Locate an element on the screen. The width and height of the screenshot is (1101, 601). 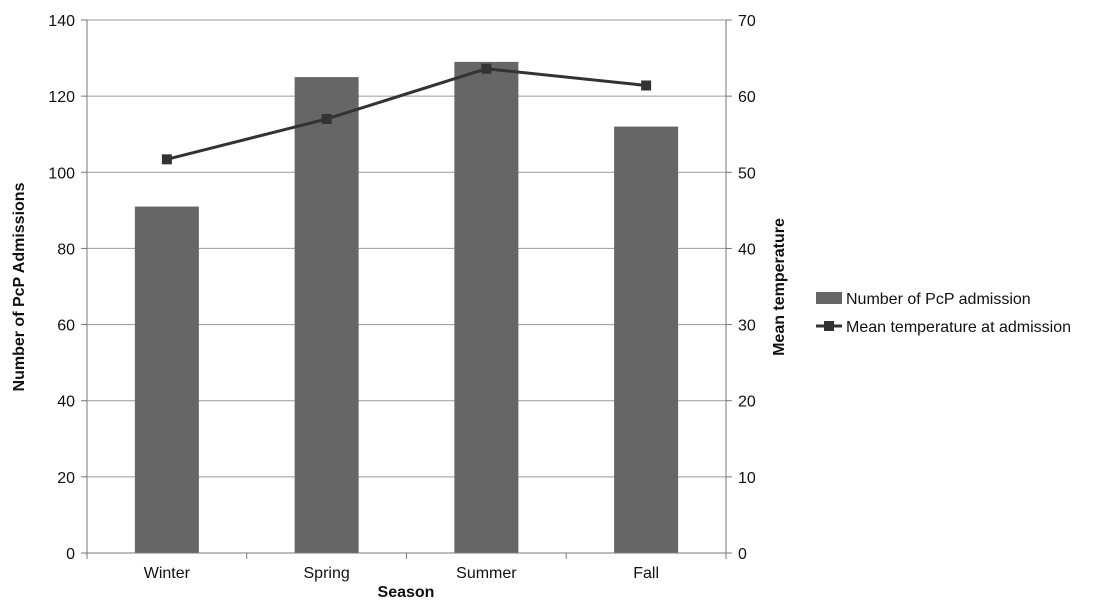
y2-tick-label: 0 is located at coordinates (742, 554).